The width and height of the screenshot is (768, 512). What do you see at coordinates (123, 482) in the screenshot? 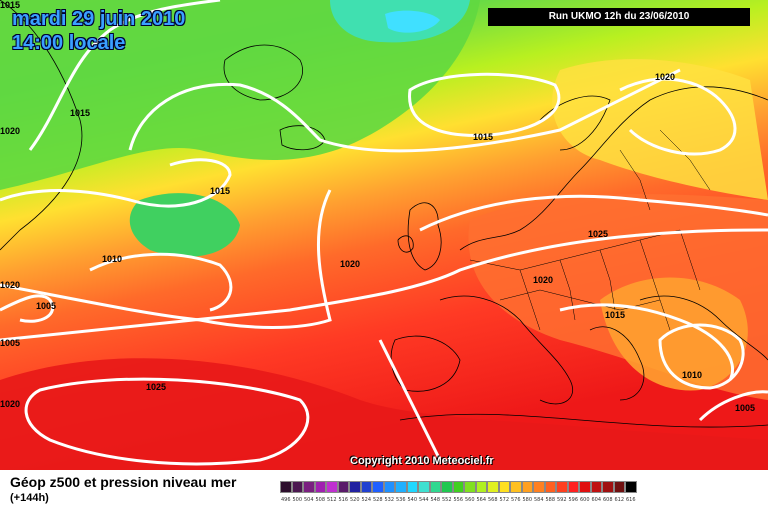
I see `map-title: Géop z500 et pression niveau mer` at bounding box center [123, 482].